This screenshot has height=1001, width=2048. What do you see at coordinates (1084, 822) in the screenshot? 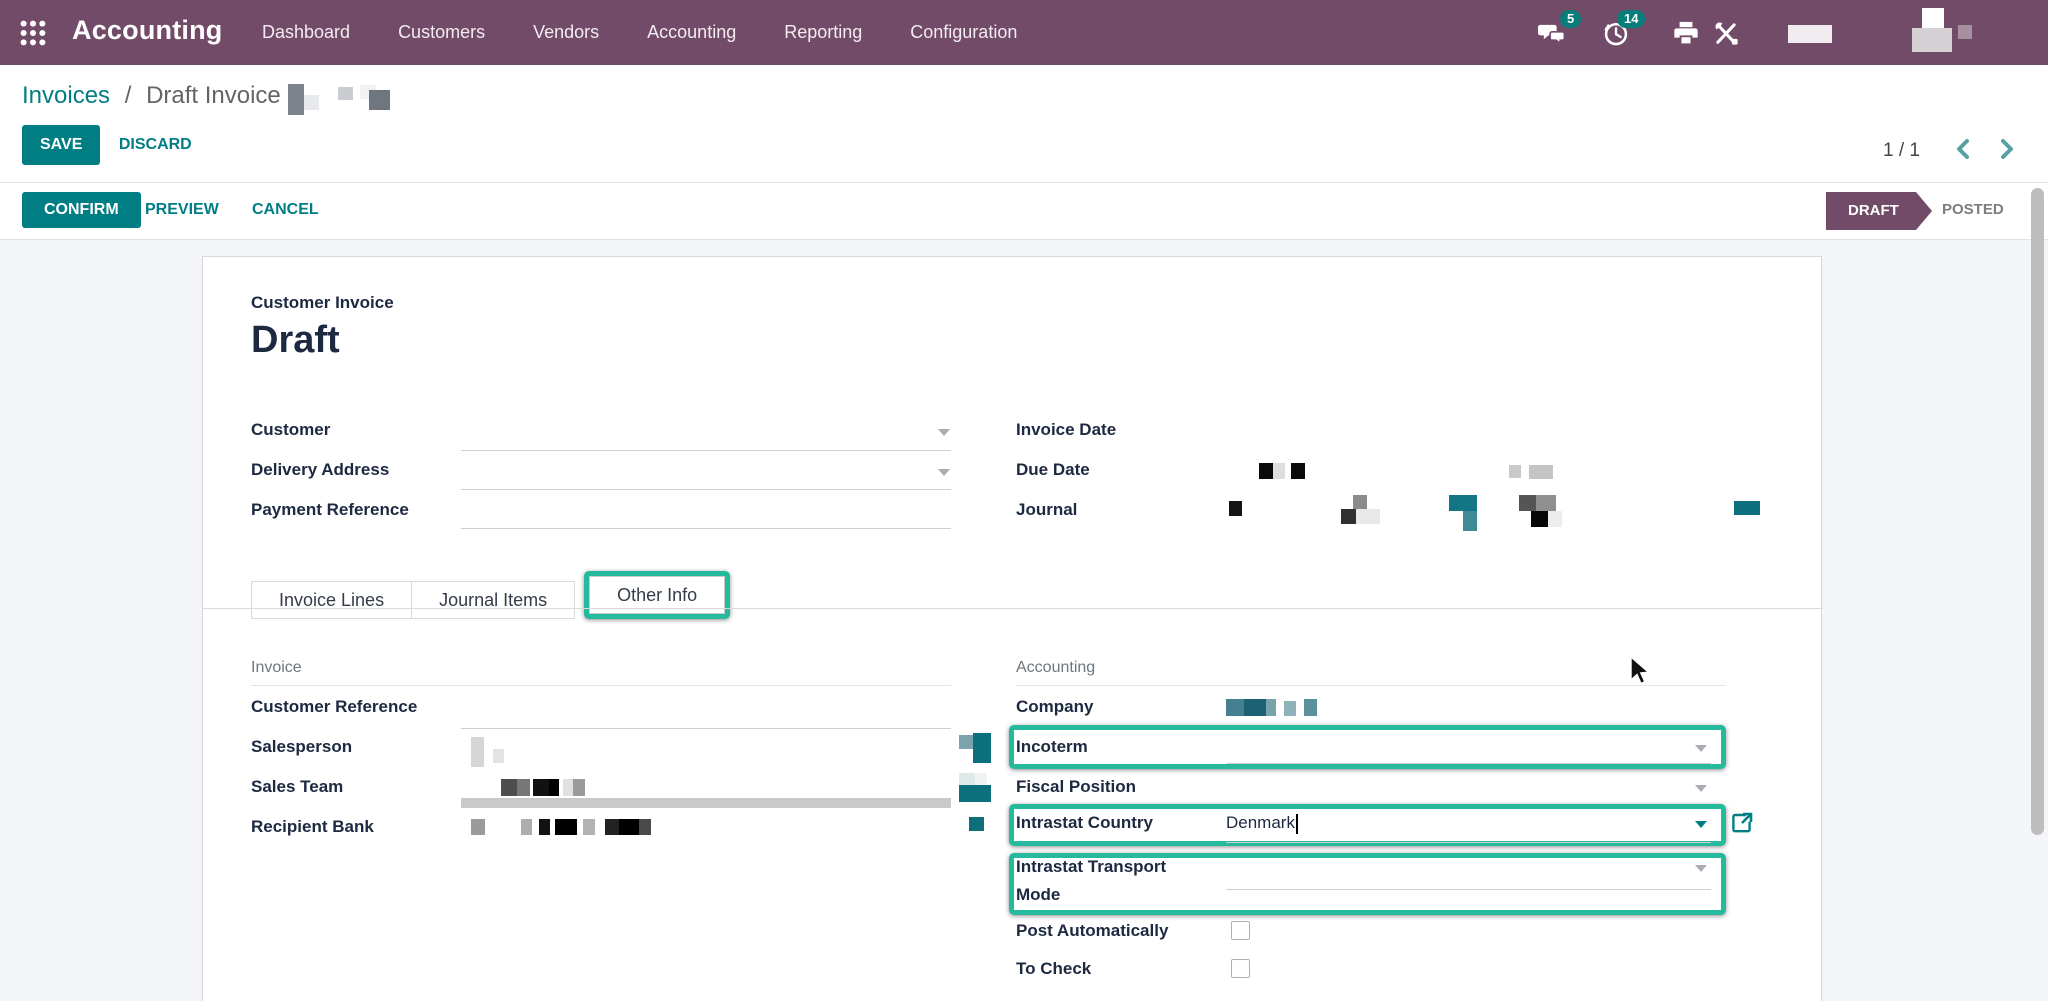
I see `intrastat-country-label: Intrastat Country` at bounding box center [1084, 822].